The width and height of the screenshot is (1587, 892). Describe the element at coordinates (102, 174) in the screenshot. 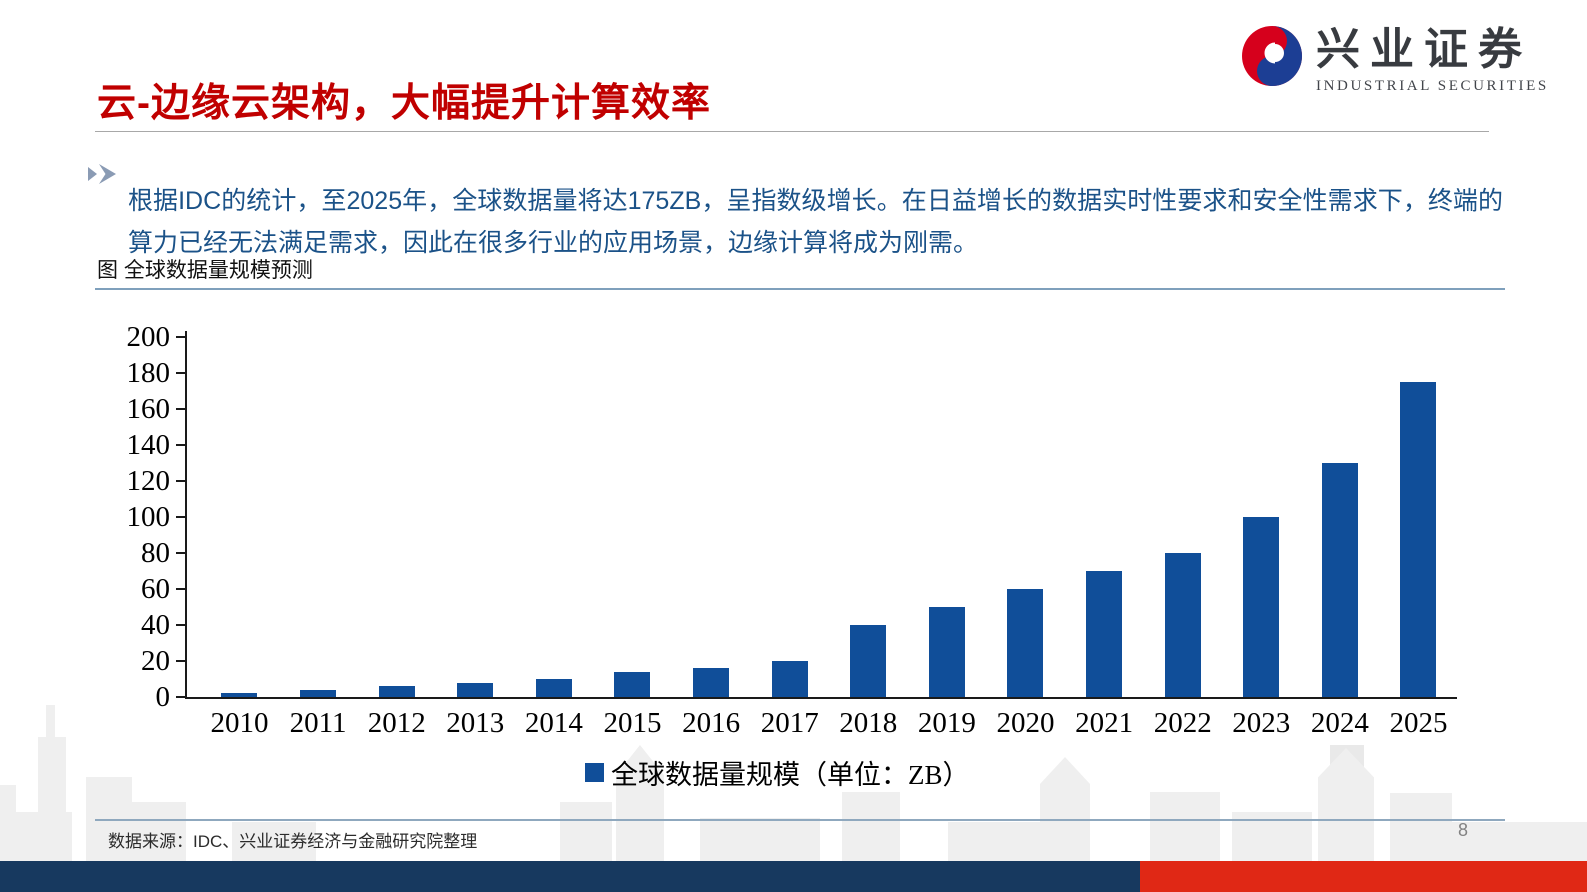

I see `bullet-arrow-icon` at that location.